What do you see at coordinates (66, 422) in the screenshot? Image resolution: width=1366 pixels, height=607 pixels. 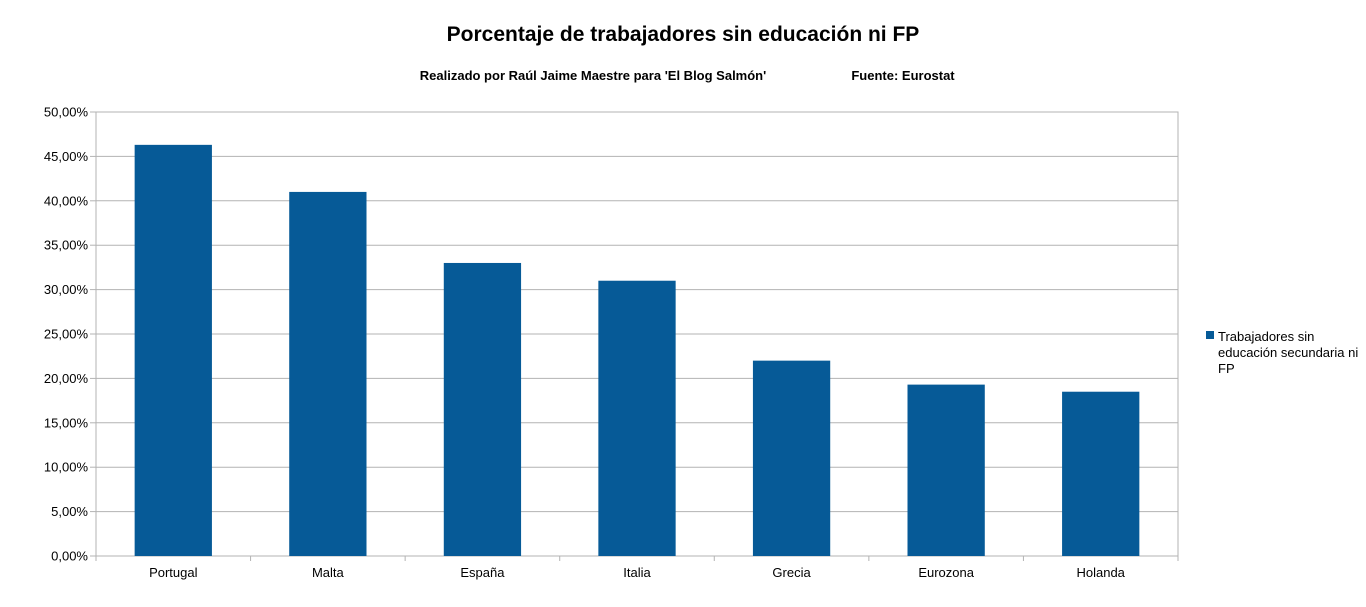 I see `y-tick-label: 15,00%` at bounding box center [66, 422].